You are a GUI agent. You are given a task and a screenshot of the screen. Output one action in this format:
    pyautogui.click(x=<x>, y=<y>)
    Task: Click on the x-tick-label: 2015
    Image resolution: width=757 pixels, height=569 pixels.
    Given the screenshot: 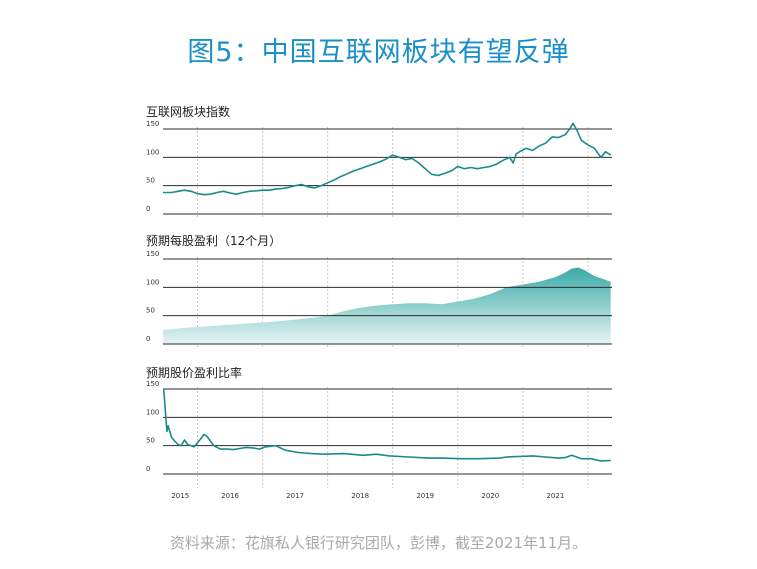 What is the action you would take?
    pyautogui.click(x=180, y=496)
    